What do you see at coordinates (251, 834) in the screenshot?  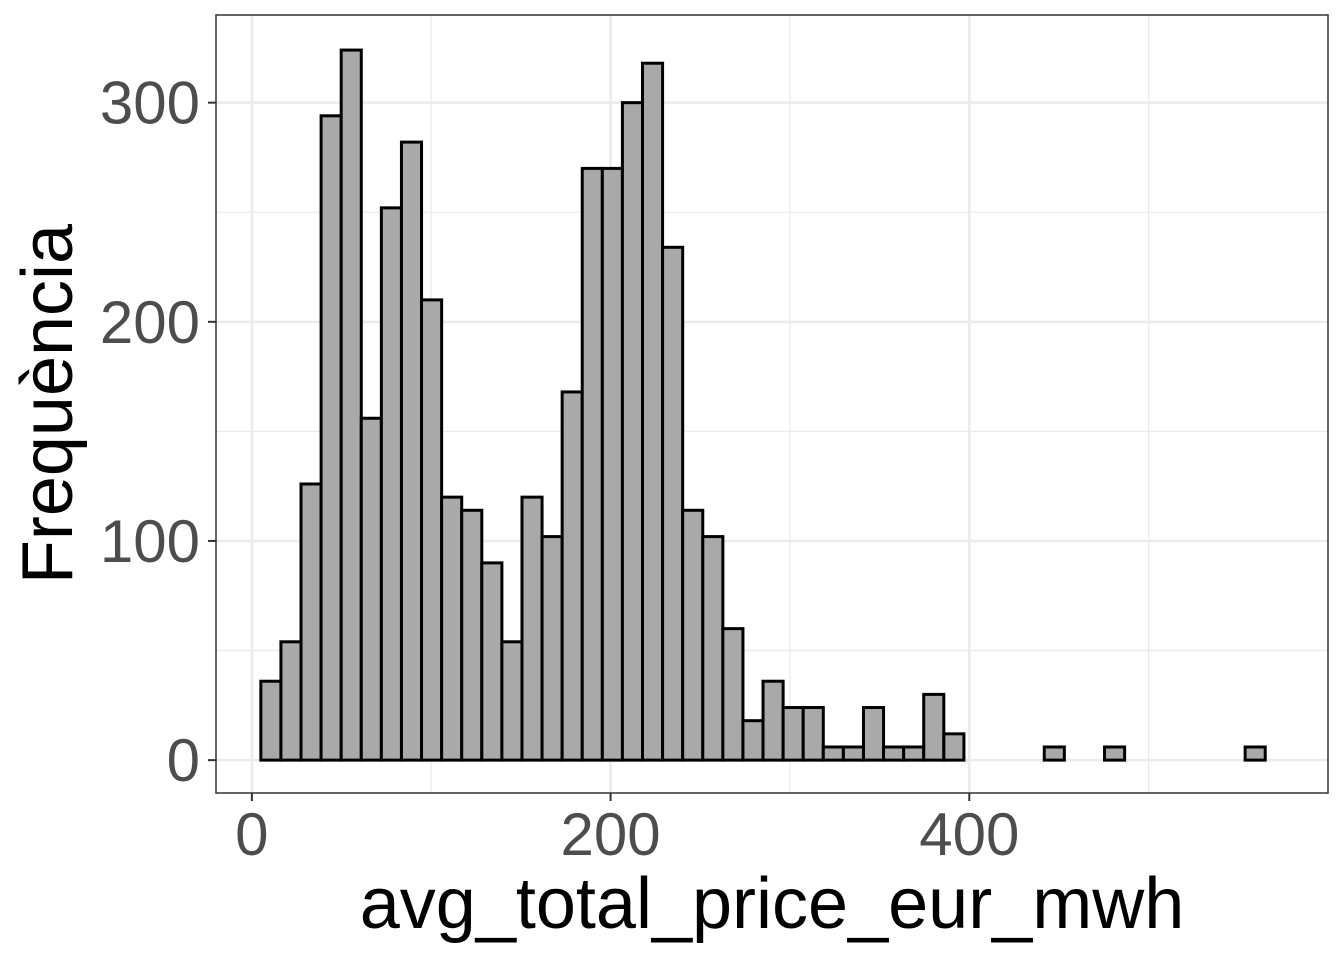 I see `x-tick-label: 0` at bounding box center [251, 834].